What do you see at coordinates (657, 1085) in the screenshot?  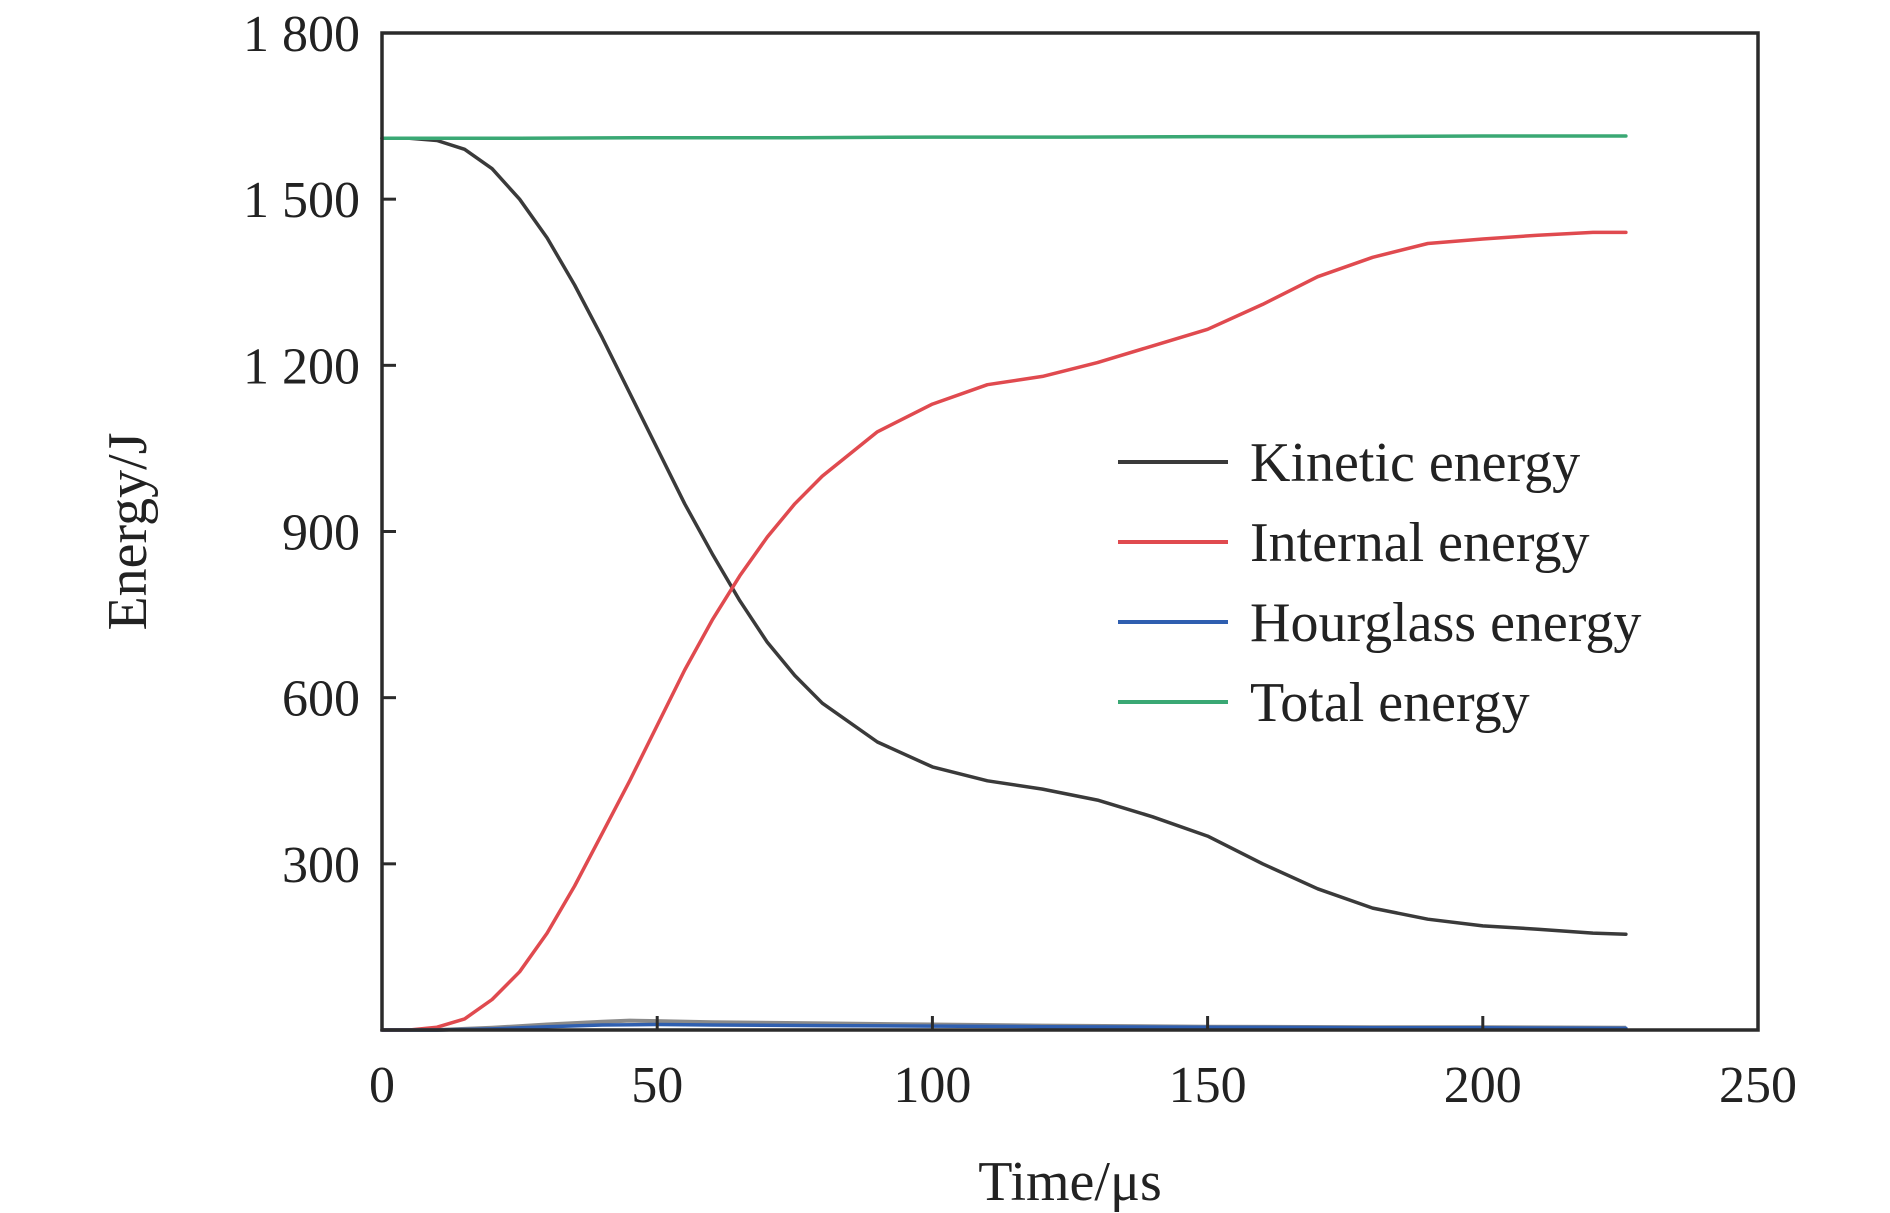 I see `x-tick-label: 50` at bounding box center [657, 1085].